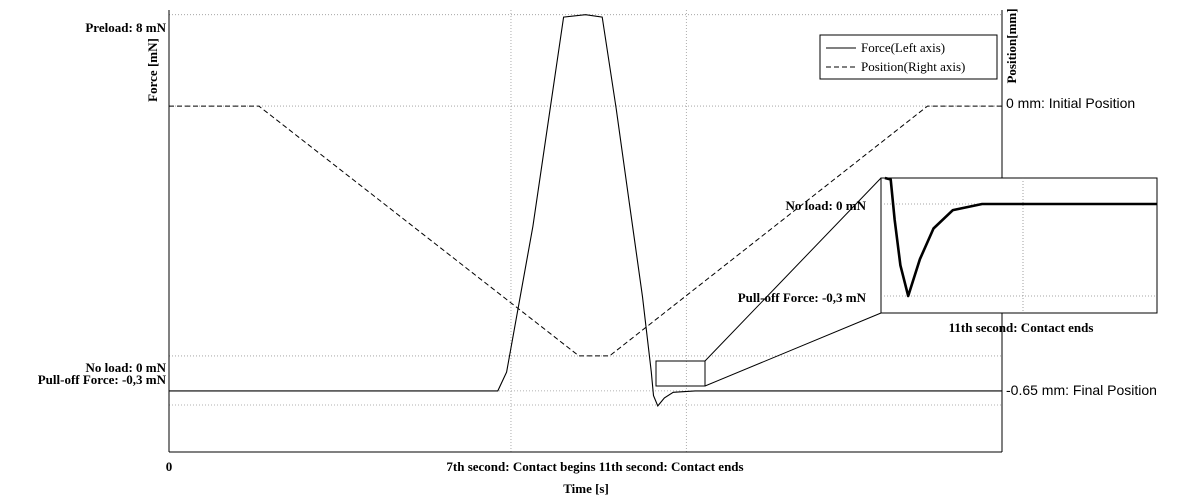 The width and height of the screenshot is (1185, 502). What do you see at coordinates (793, 269) in the screenshot?
I see `zoom-connector-top` at bounding box center [793, 269].